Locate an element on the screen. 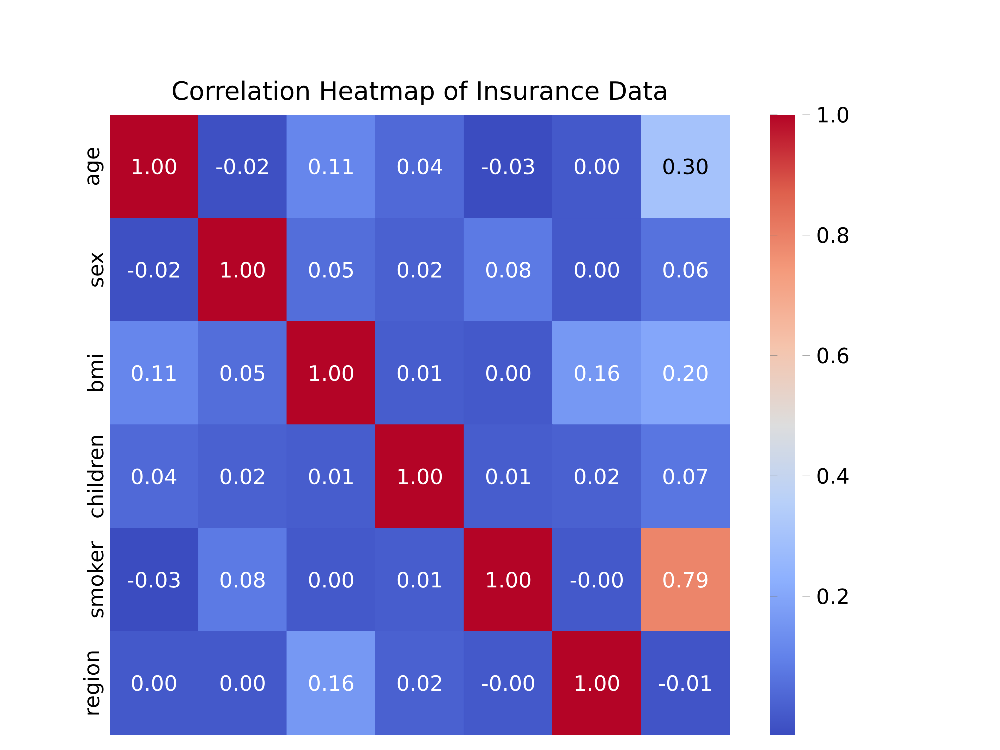 The width and height of the screenshot is (1000, 750). color-bar-label: 0.4 is located at coordinates (833, 476).